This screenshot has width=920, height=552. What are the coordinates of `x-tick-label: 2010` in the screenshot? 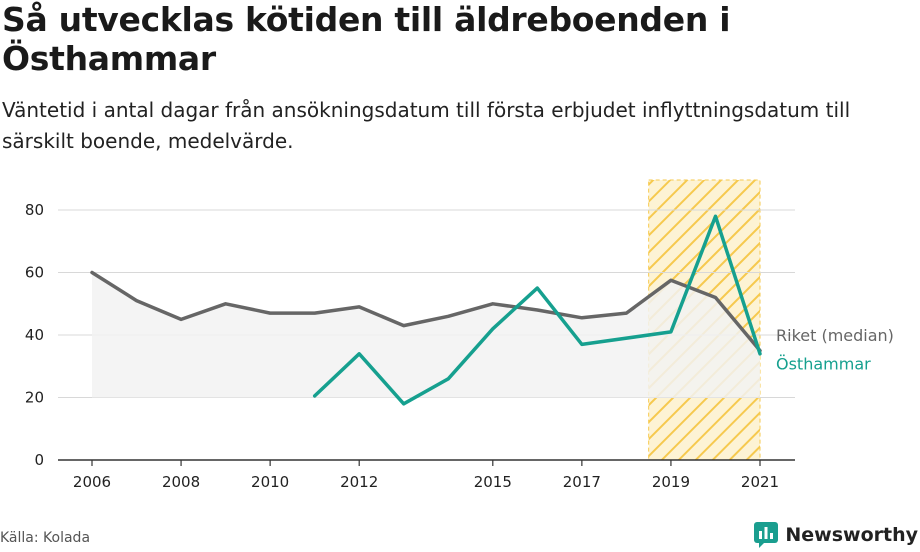 It's located at (270, 481).